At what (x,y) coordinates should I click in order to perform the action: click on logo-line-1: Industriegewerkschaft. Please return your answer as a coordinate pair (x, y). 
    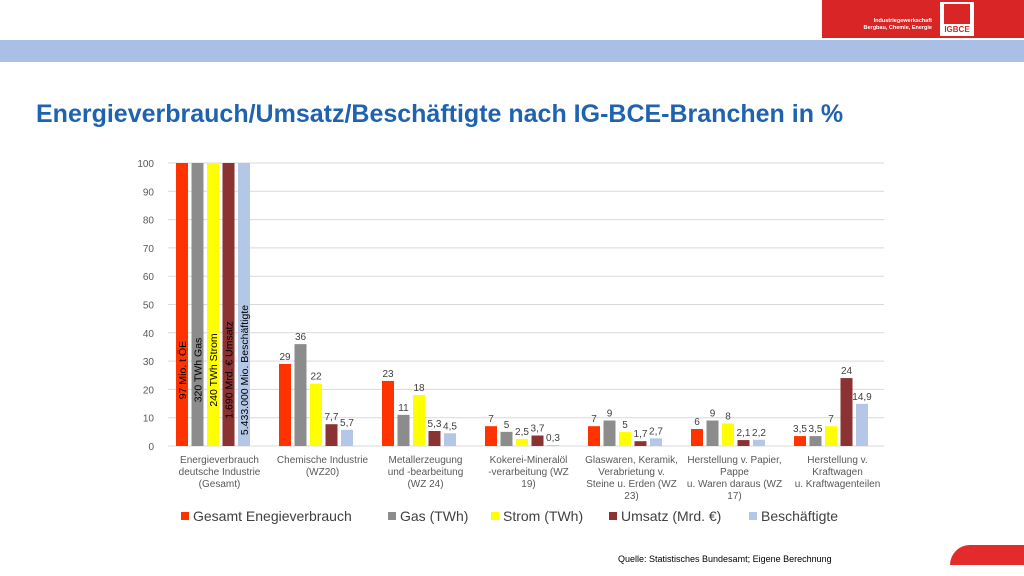
    Looking at the image, I should click on (902, 21).